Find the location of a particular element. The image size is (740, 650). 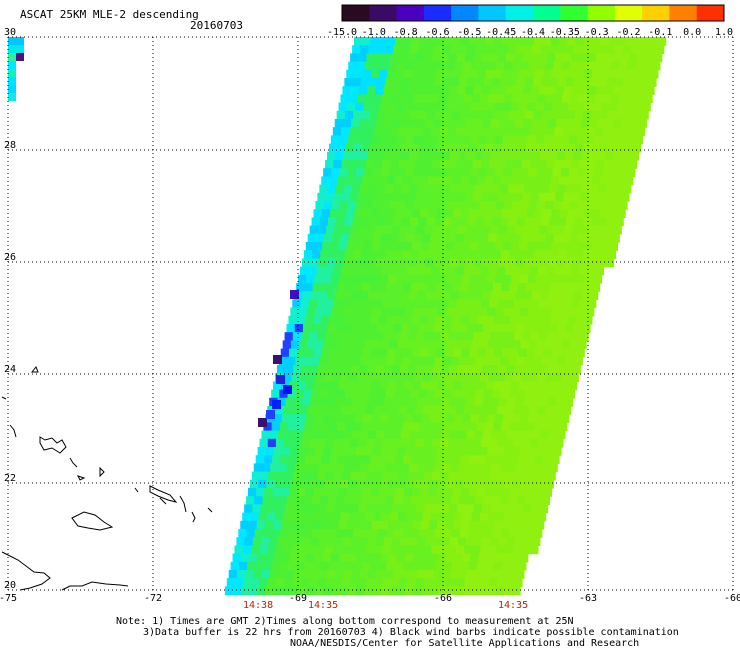

lon-label: -63 is located at coordinates (588, 598).